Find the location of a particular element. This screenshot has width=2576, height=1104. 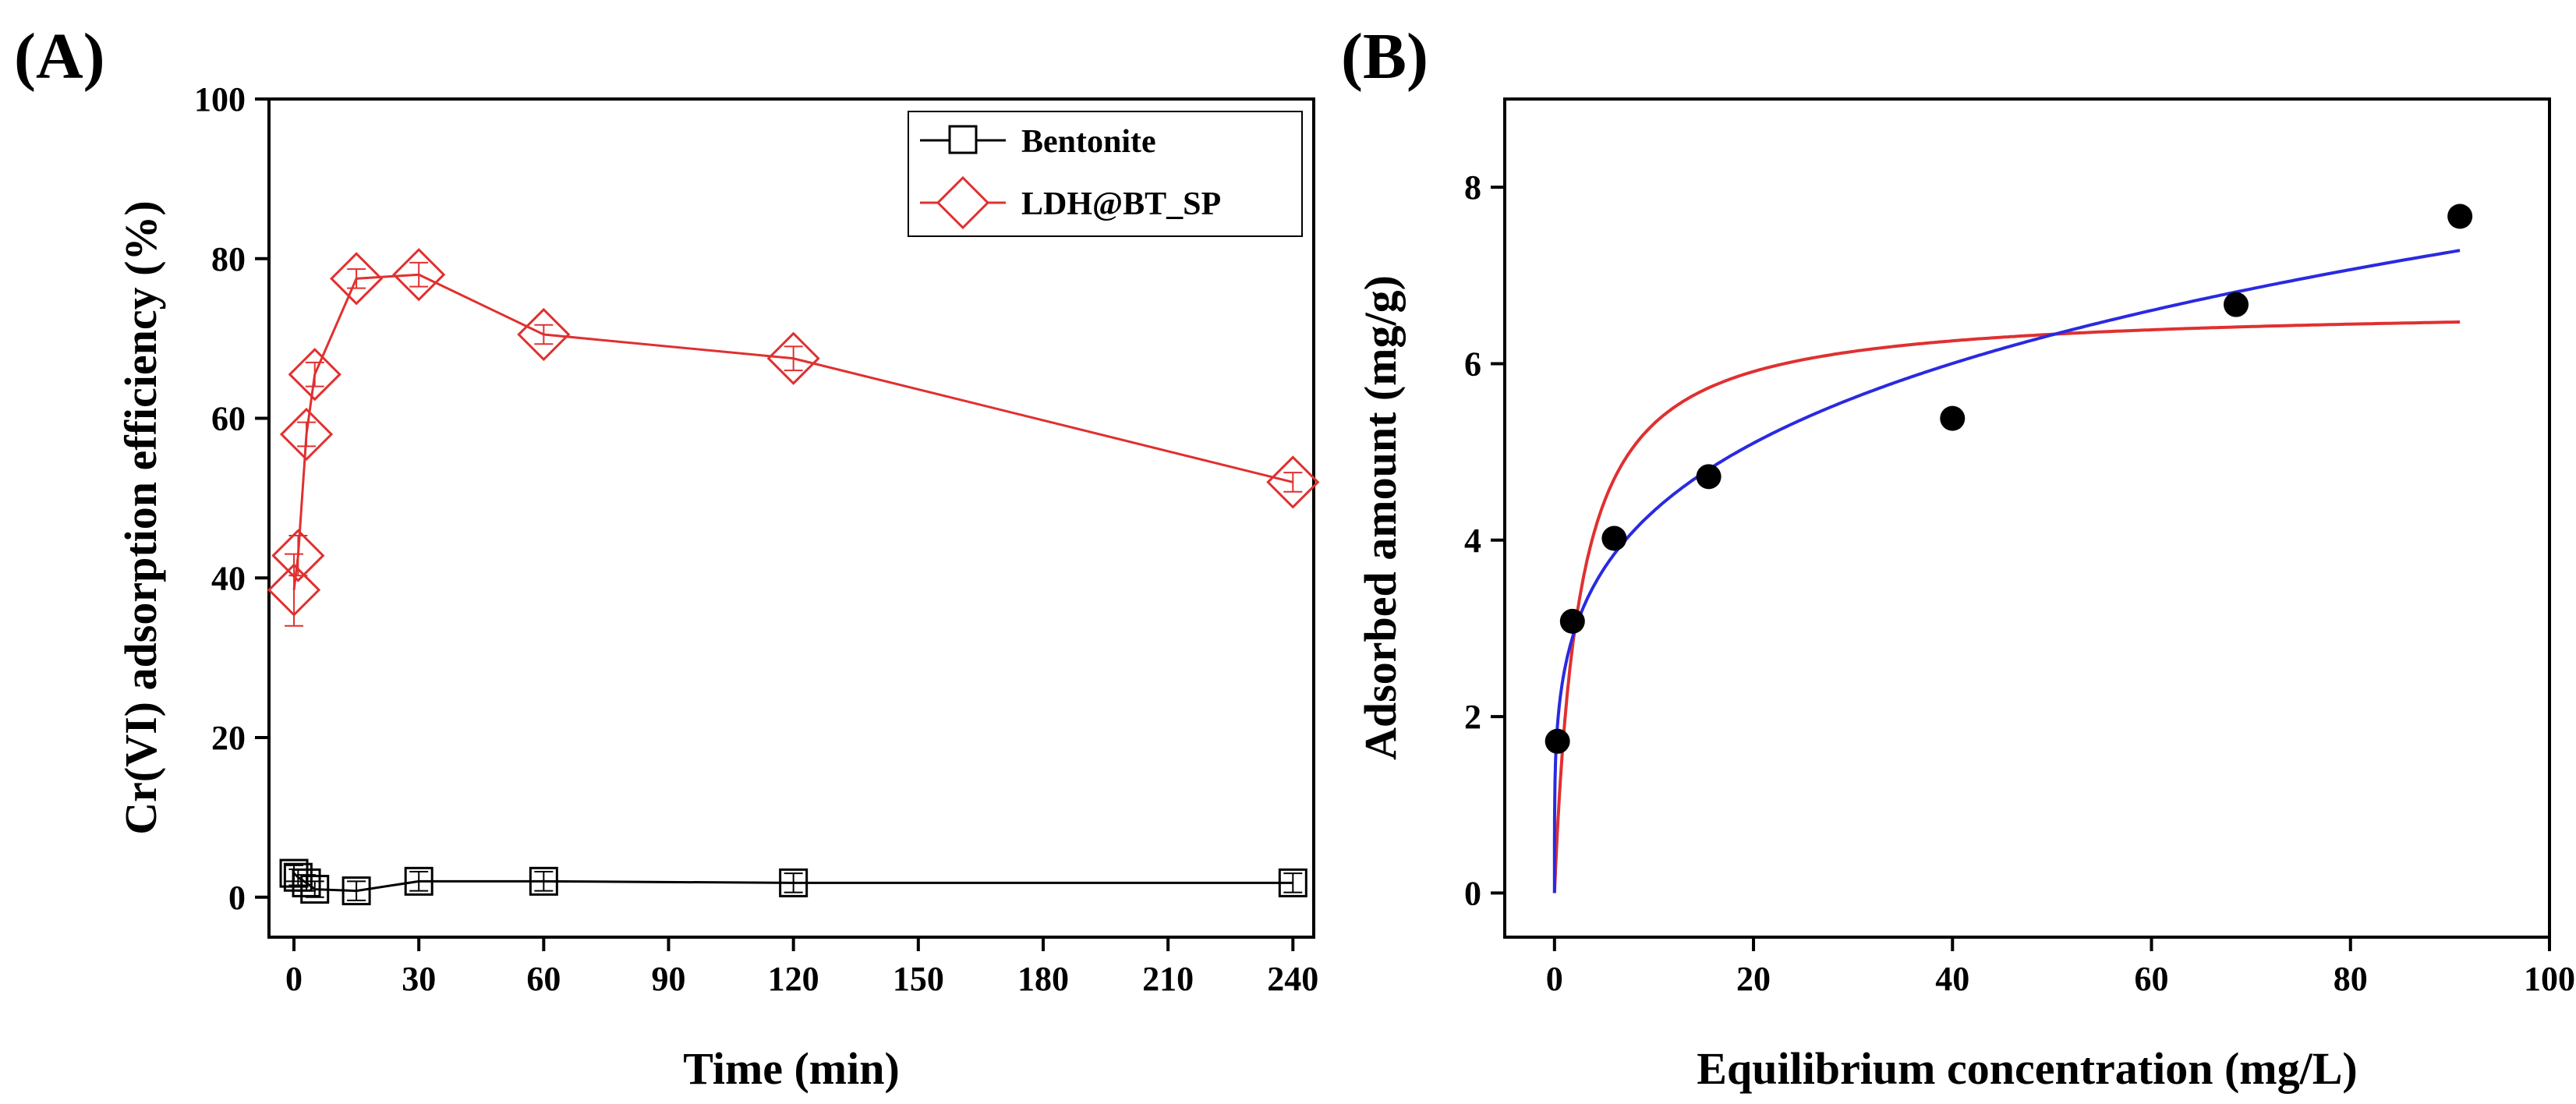

x-tick-label: 150 is located at coordinates (918, 979).